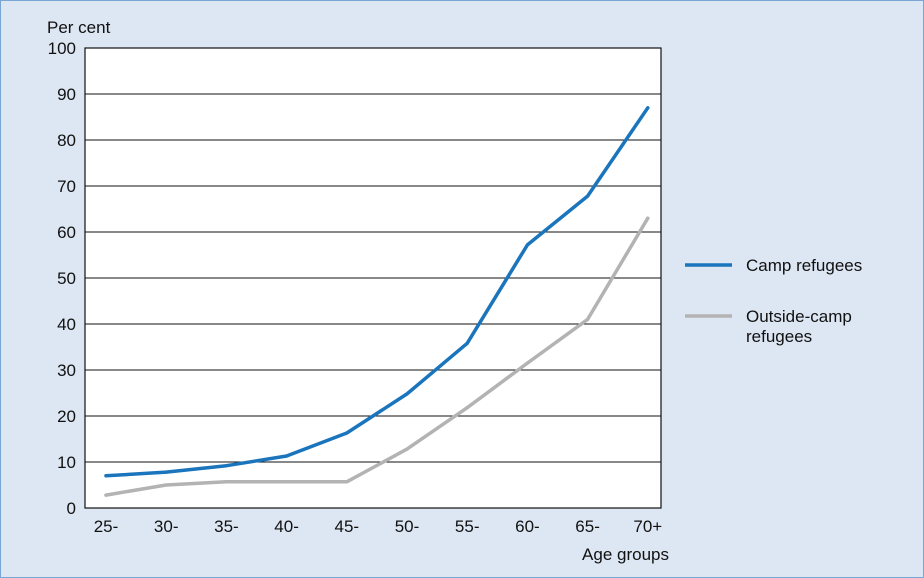 The image size is (924, 578). I want to click on y-tick-label: 50, so click(66, 278).